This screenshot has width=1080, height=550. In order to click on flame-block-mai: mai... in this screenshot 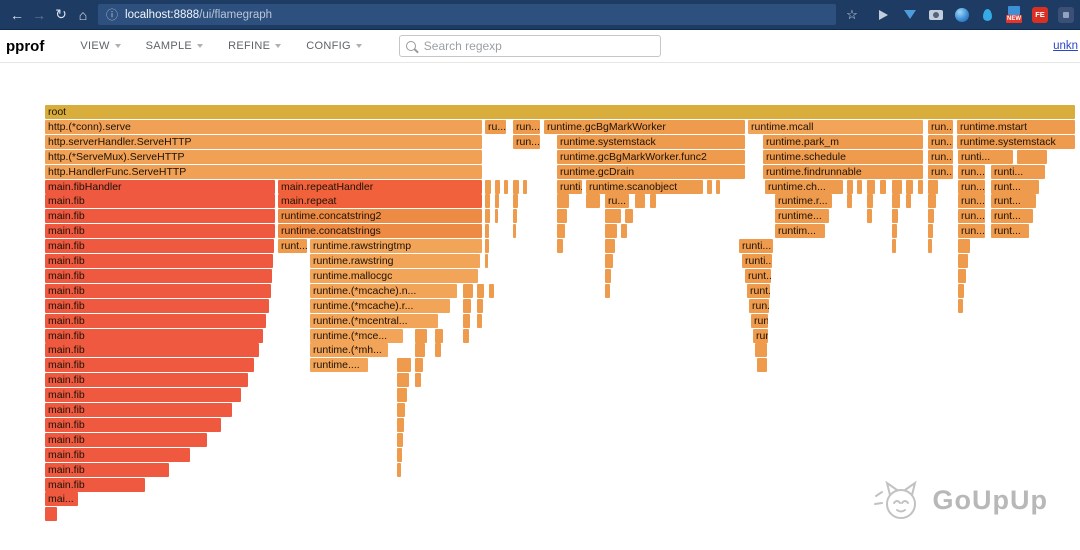, I will do `click(61, 499)`.